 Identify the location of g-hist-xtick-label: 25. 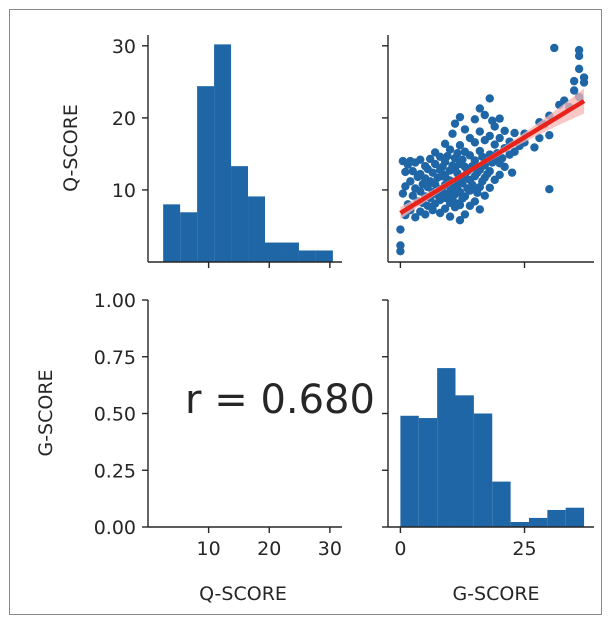
(524, 549).